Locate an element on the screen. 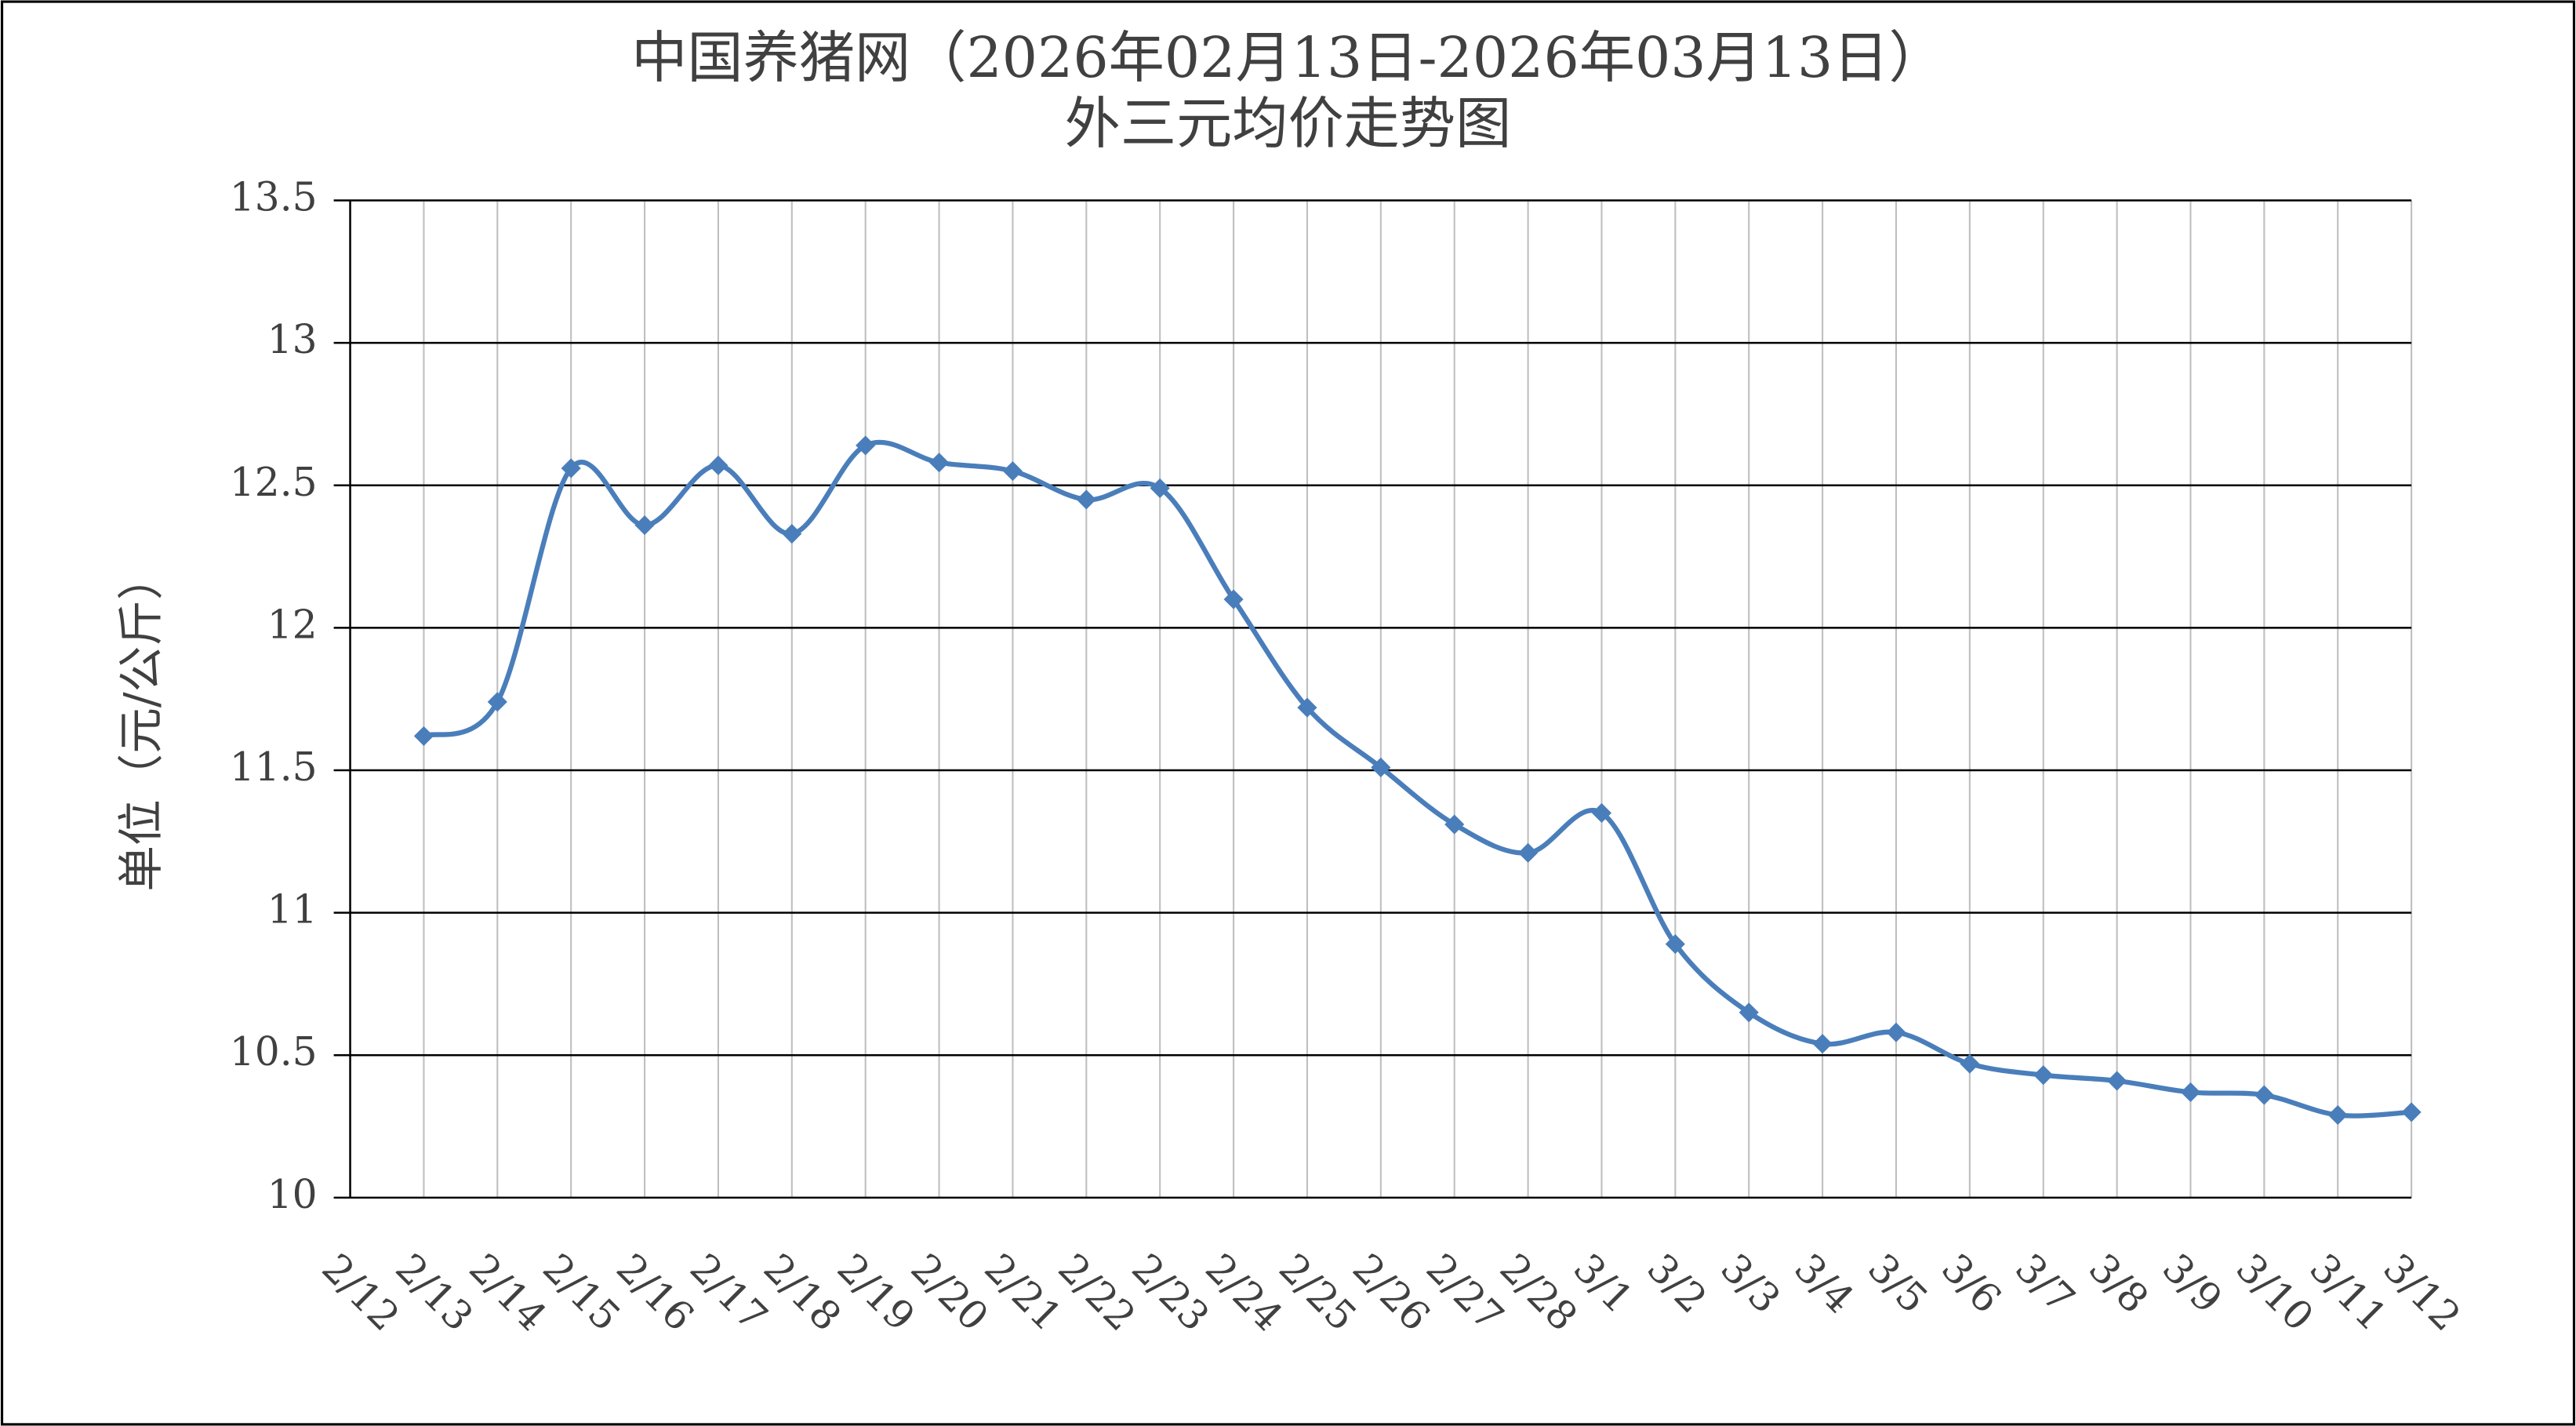  y-tick-label: 13.5 is located at coordinates (274, 197).